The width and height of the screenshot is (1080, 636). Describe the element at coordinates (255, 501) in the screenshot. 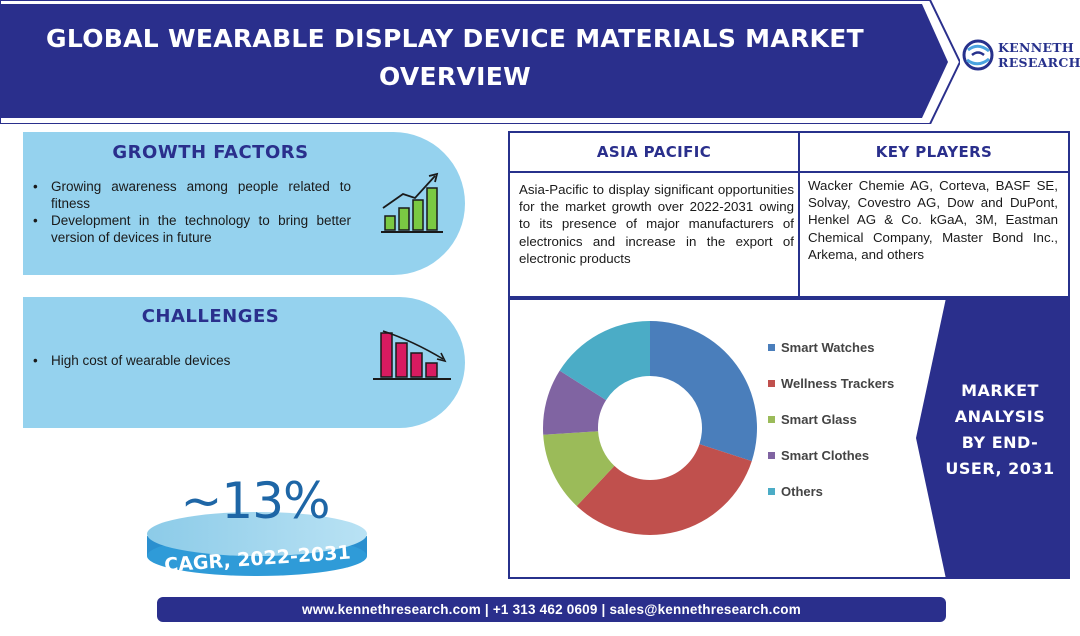

I see `cagr-value: ~13%` at that location.